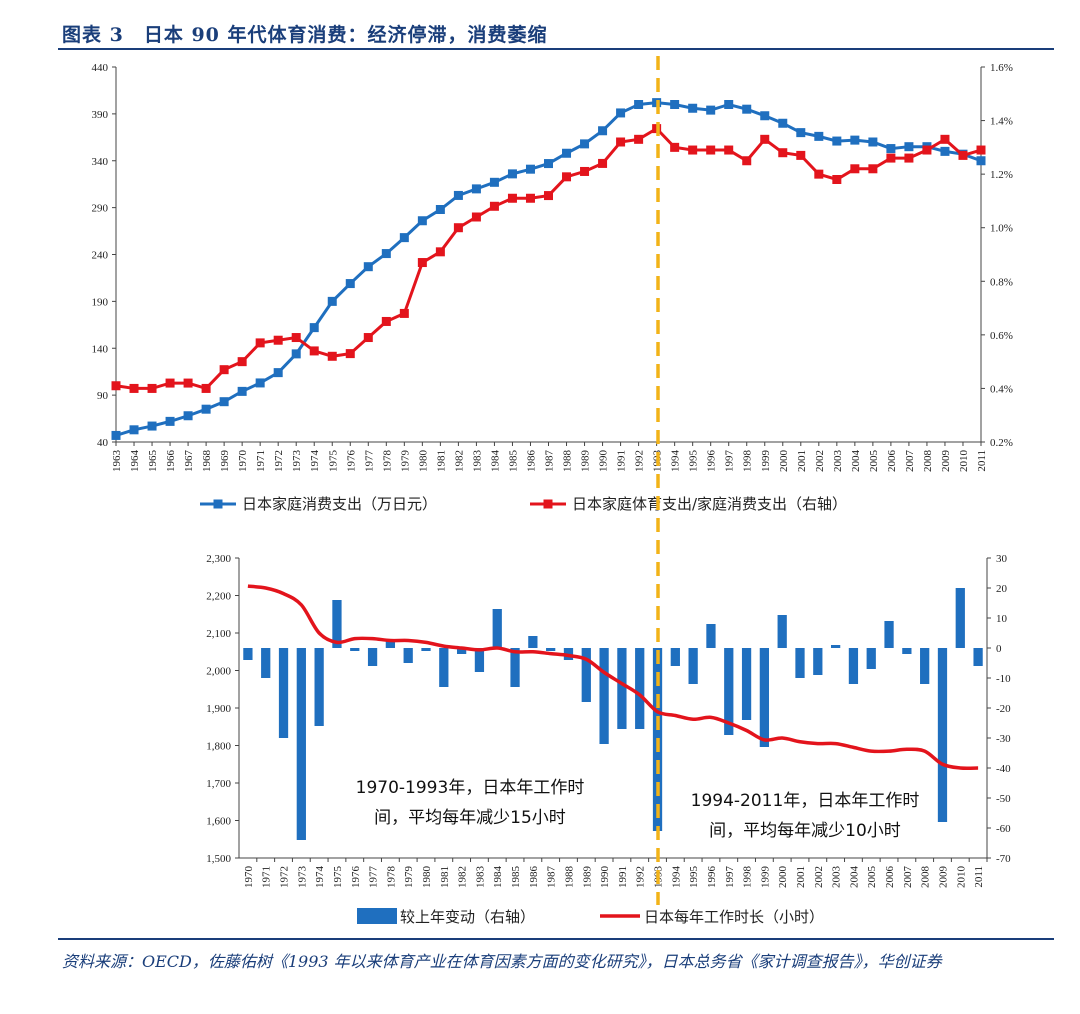  I want to click on chart1-x-tick-label: 1985, so click(513, 461).